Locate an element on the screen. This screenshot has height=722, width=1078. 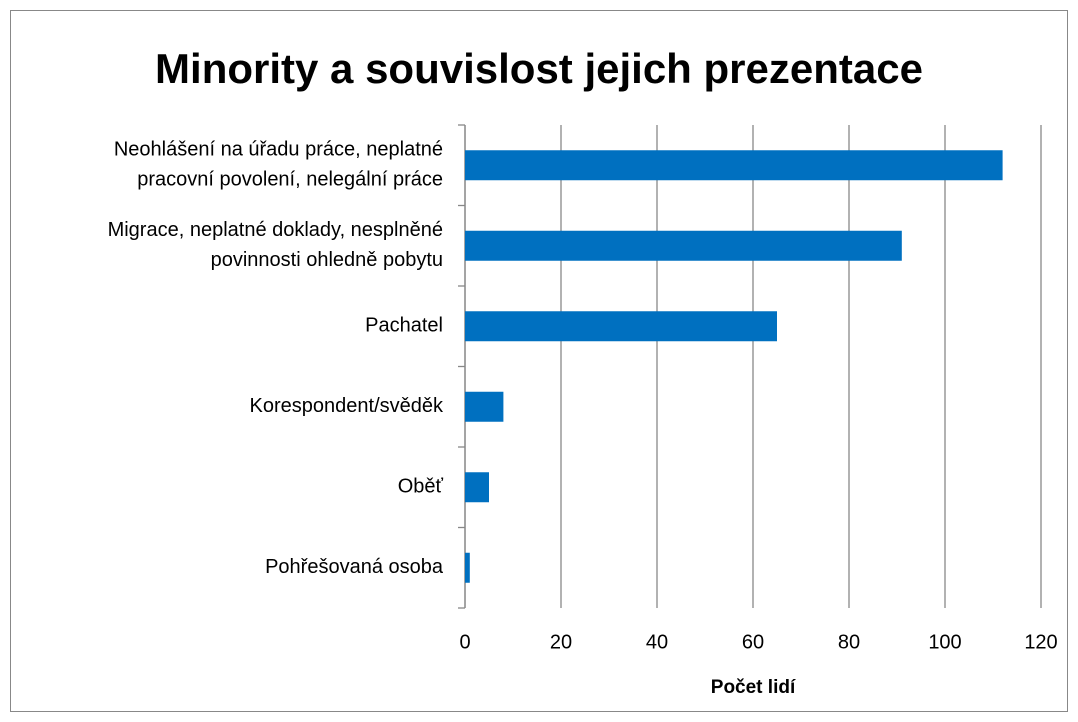
y-tick-label: Korespondent/svěděk is located at coordinates (347, 406).